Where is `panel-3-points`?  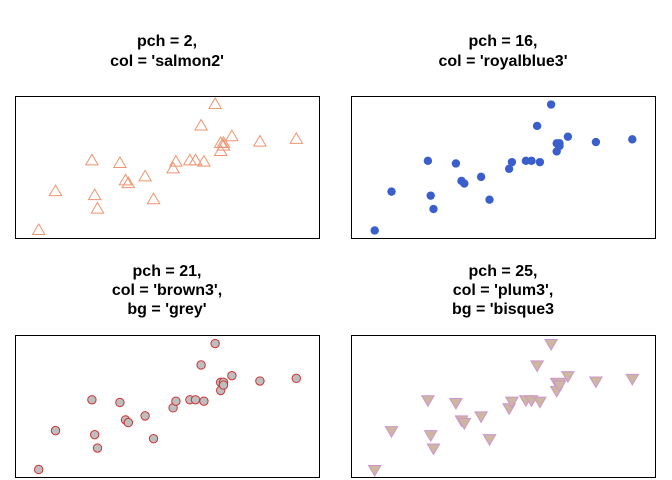
panel-3-points is located at coordinates (167, 406).